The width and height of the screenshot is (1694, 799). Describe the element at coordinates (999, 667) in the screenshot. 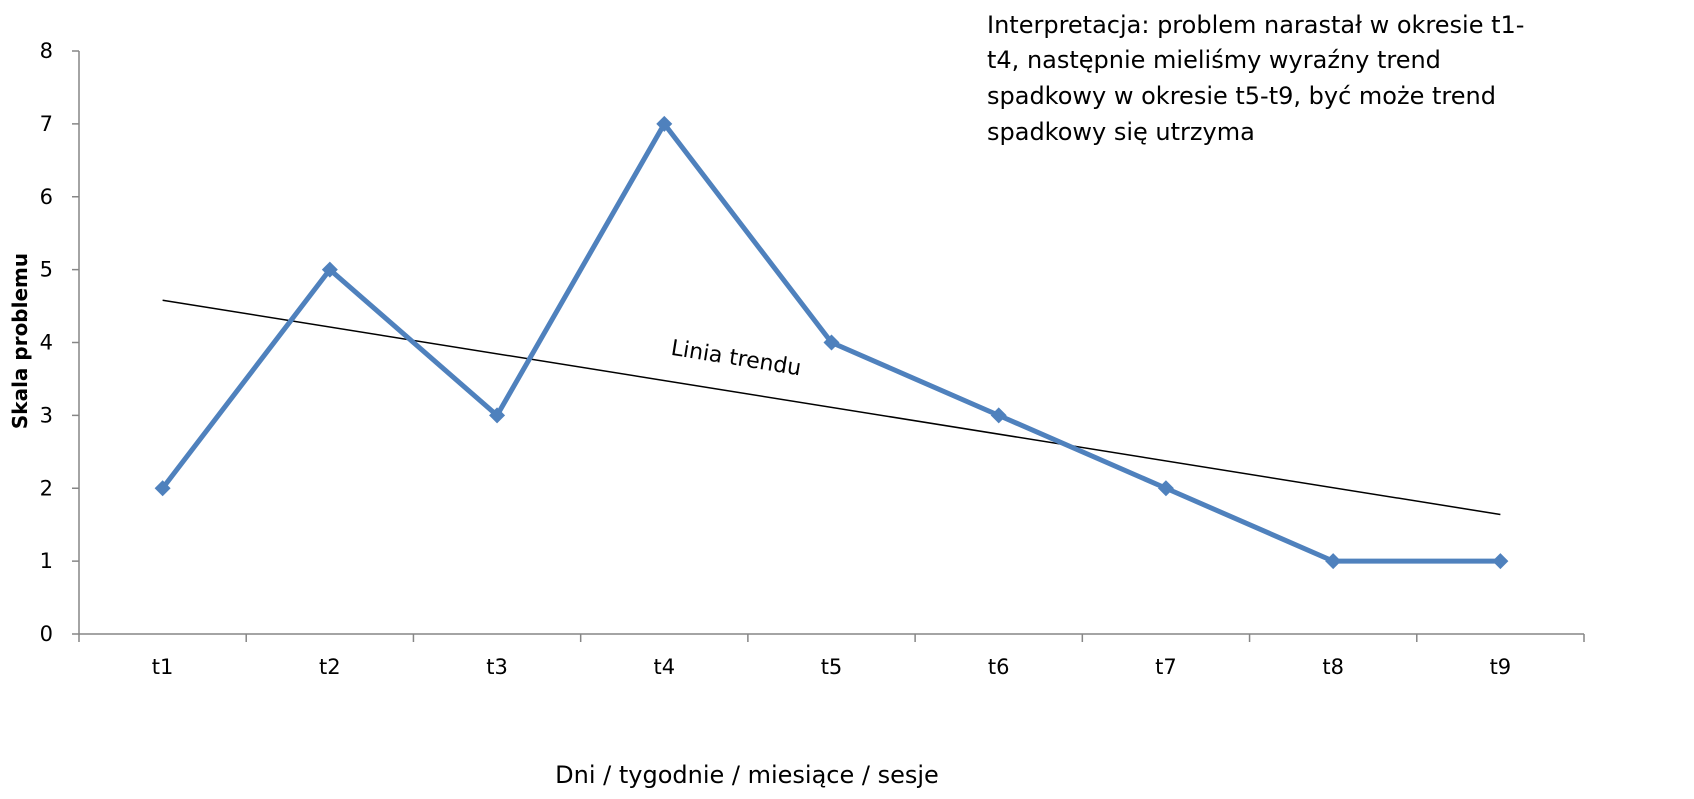

I see `x-tick-label: t6` at that location.